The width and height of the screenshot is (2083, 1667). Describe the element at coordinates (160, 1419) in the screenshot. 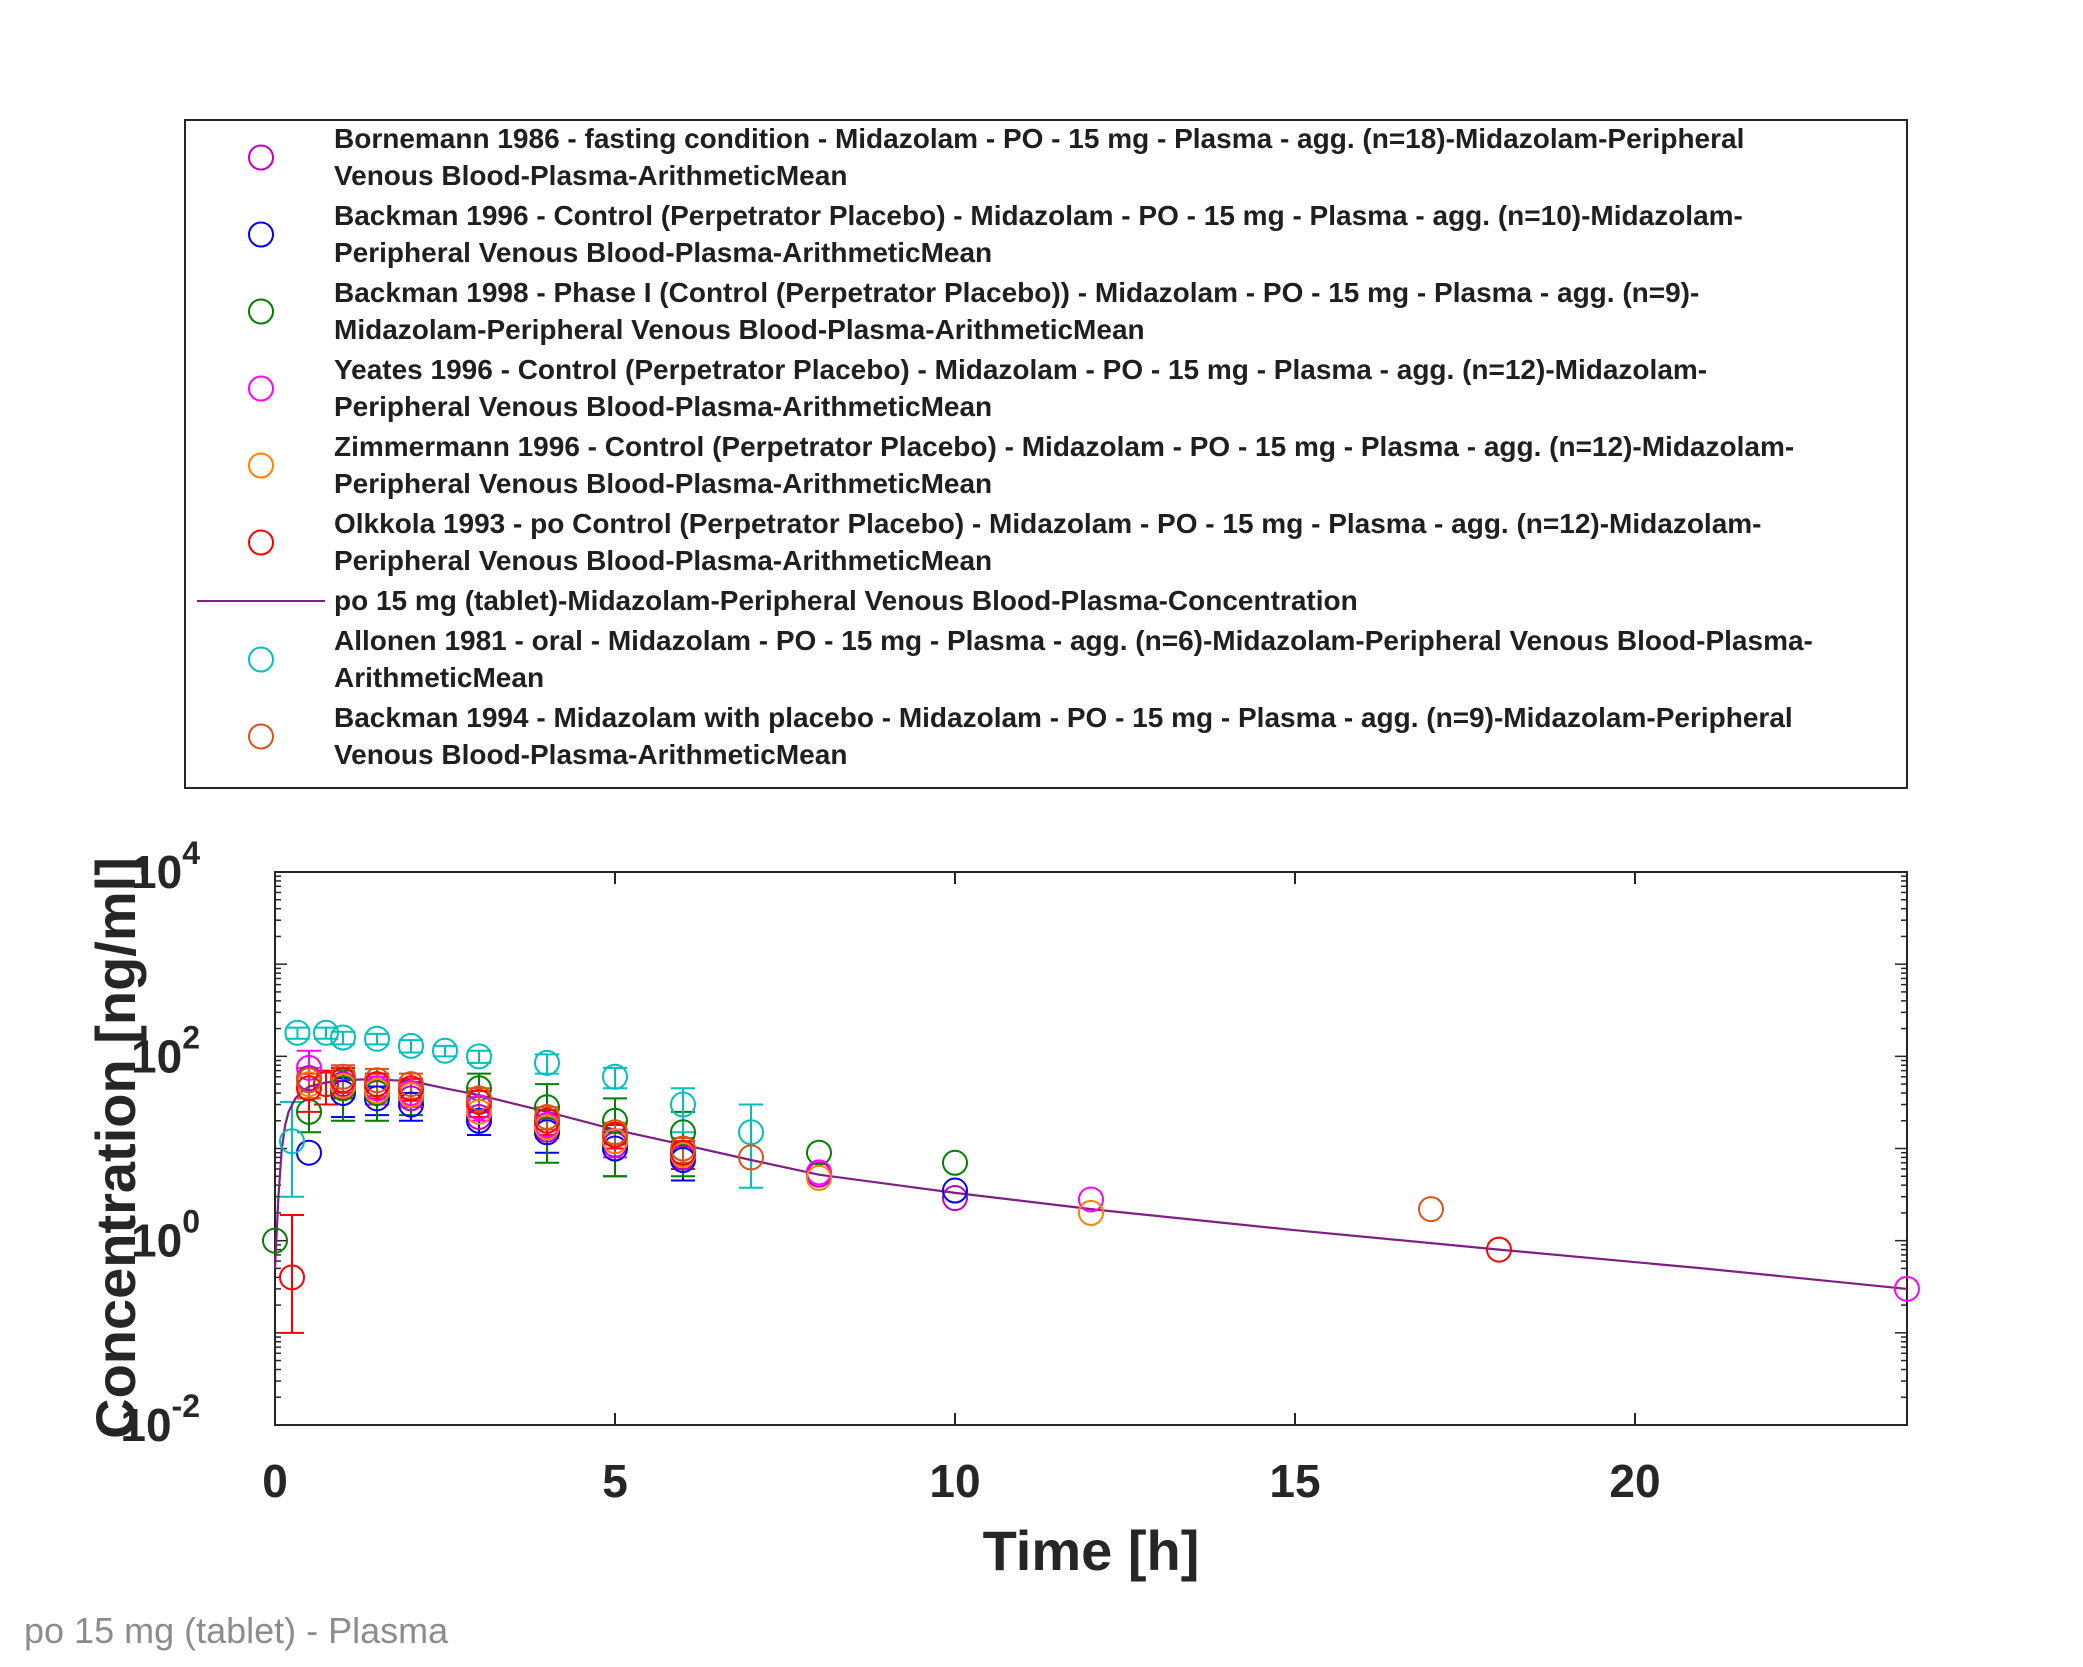

I see `y-tick-label: 10⁻²` at that location.